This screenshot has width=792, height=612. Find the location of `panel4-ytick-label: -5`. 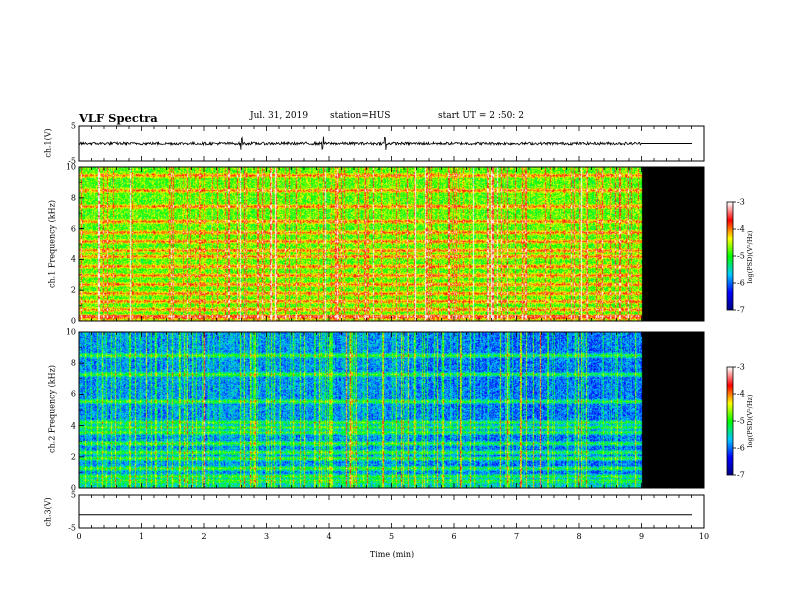

panel4-ytick-label: -5 is located at coordinates (72, 528).